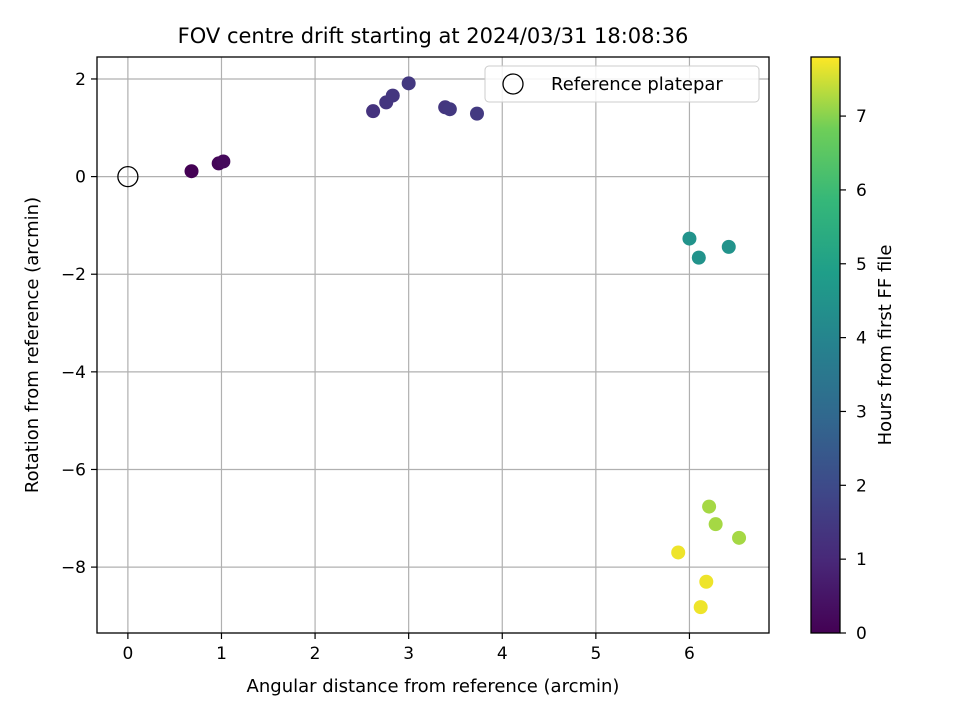  What do you see at coordinates (513, 84) in the screenshot?
I see `legend-marker` at bounding box center [513, 84].